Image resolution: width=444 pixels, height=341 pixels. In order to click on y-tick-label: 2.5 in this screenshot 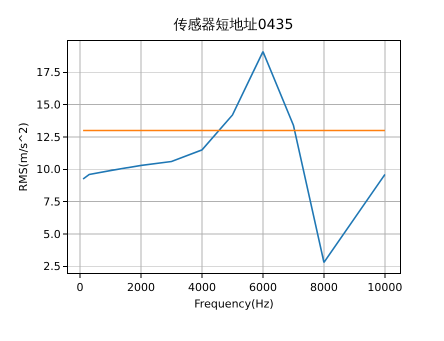, I will do `click(52, 267)`.